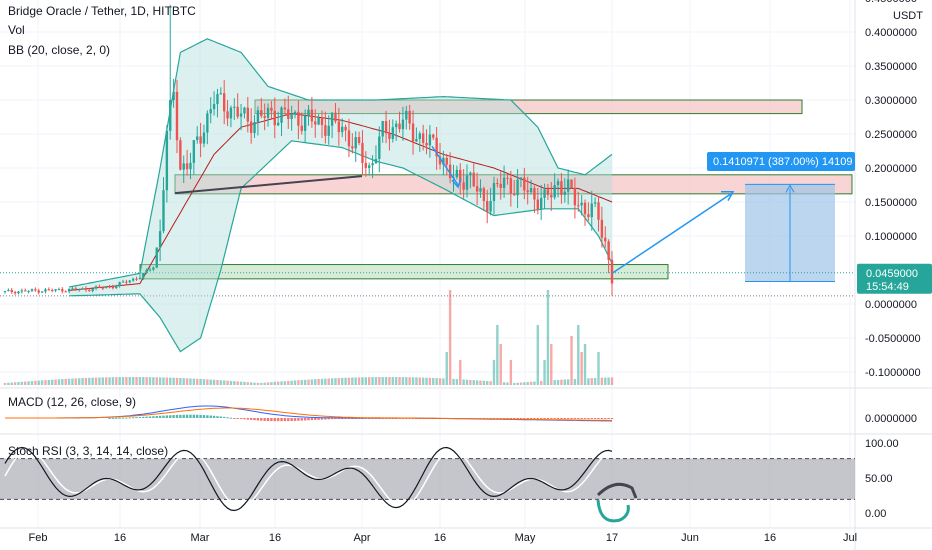  What do you see at coordinates (891, 203) in the screenshot?
I see `price-tick-label: 0.1500000` at bounding box center [891, 203].